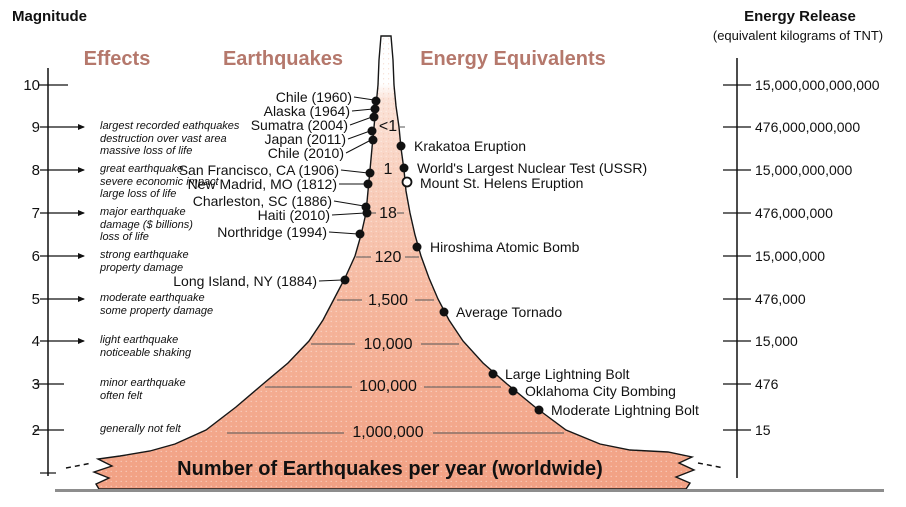 This screenshot has width=906, height=507. What do you see at coordinates (360, 234) in the screenshot?
I see `dot-northridge-1994` at bounding box center [360, 234].